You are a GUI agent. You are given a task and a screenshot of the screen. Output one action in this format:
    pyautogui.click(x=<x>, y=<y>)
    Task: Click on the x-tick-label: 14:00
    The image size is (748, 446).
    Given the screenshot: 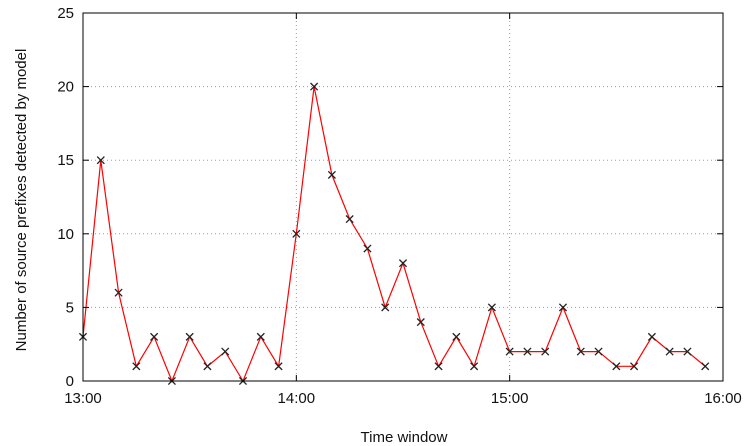 What is the action you would take?
    pyautogui.click(x=297, y=398)
    